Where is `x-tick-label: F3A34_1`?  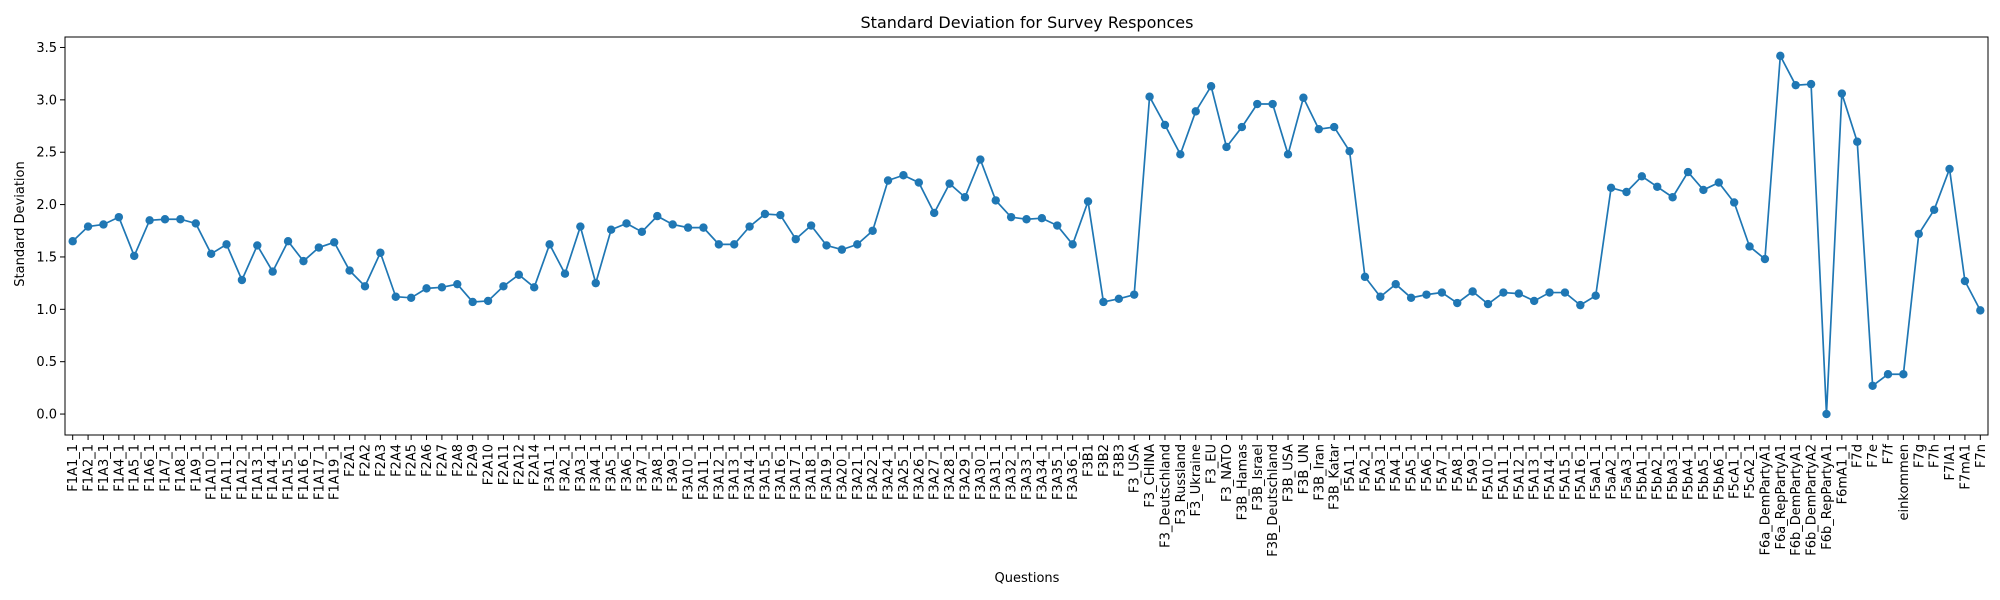
x-tick-label: F3A34_1 is located at coordinates (1042, 472).